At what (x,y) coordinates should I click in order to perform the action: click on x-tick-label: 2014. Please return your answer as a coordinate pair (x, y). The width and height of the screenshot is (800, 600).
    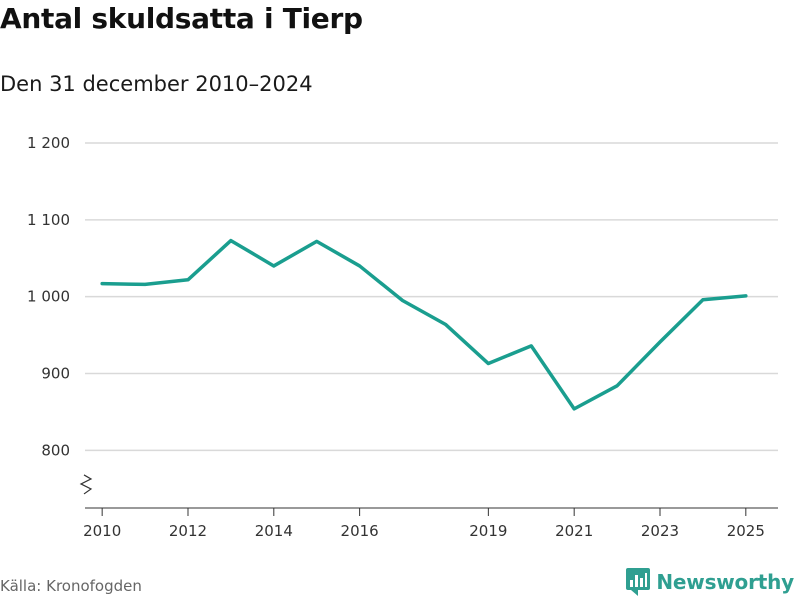
    Looking at the image, I should click on (274, 531).